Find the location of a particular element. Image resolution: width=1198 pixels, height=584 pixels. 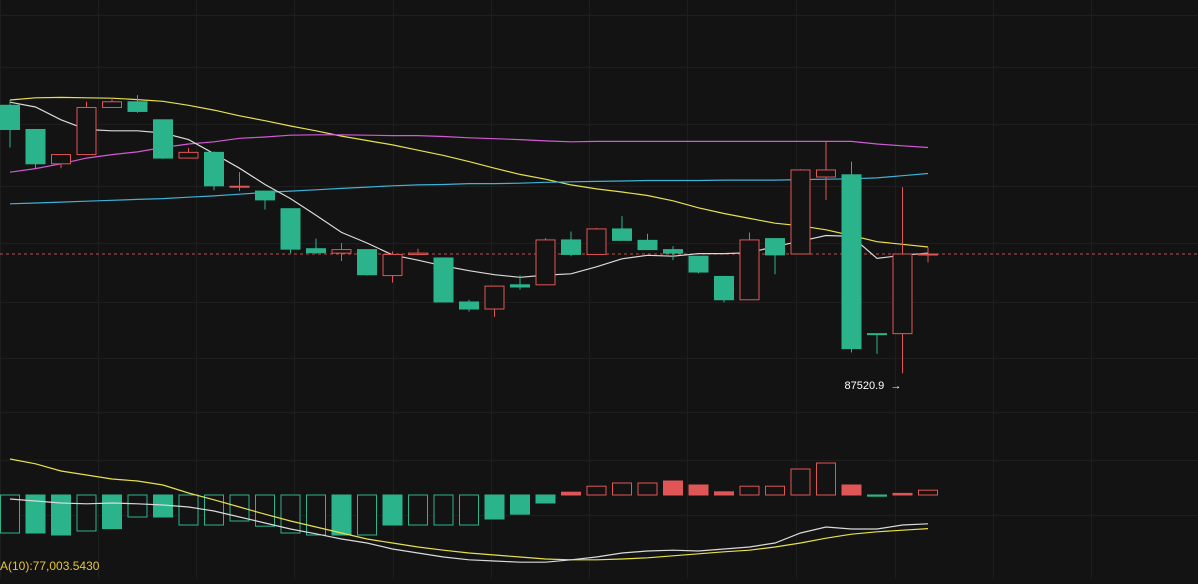

volume-ma-yellow is located at coordinates (469, 509).